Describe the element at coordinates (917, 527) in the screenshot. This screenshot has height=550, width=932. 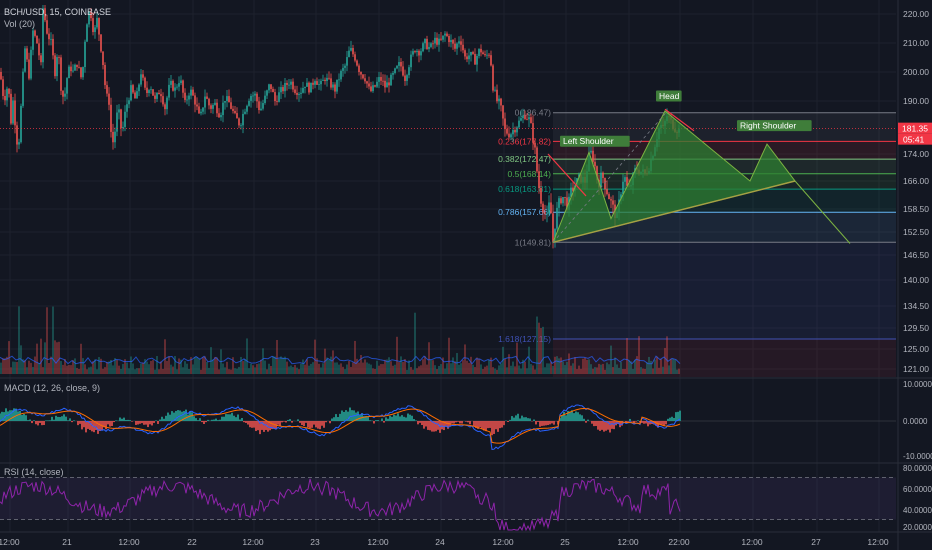
I see `rsi-axis-label: 20.0000` at that location.